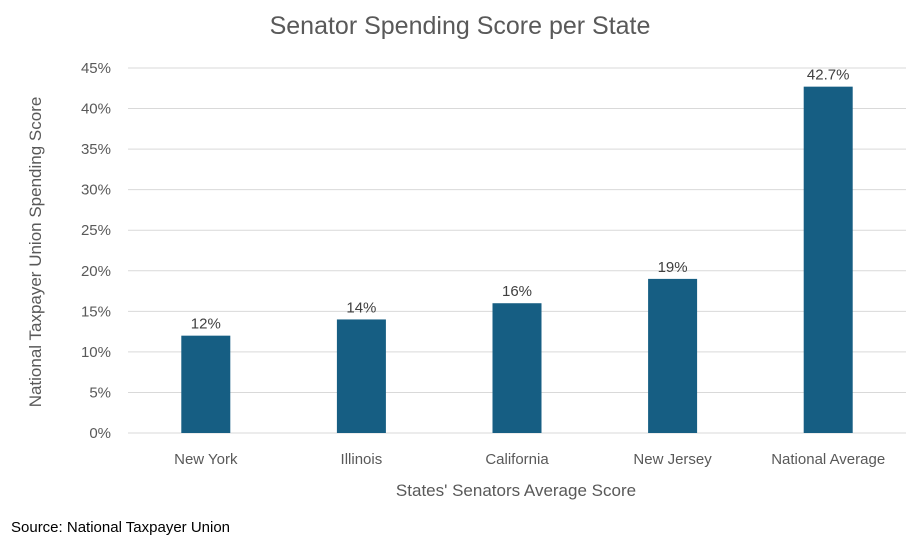  What do you see at coordinates (517, 291) in the screenshot?
I see `data-label: 16%` at bounding box center [517, 291].